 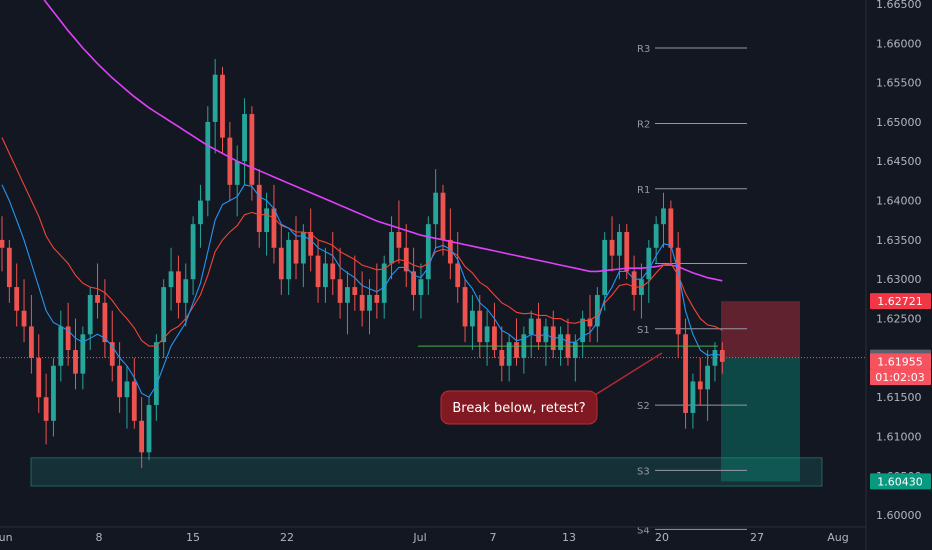 I want to click on time-tick-label: 27, so click(x=757, y=537).